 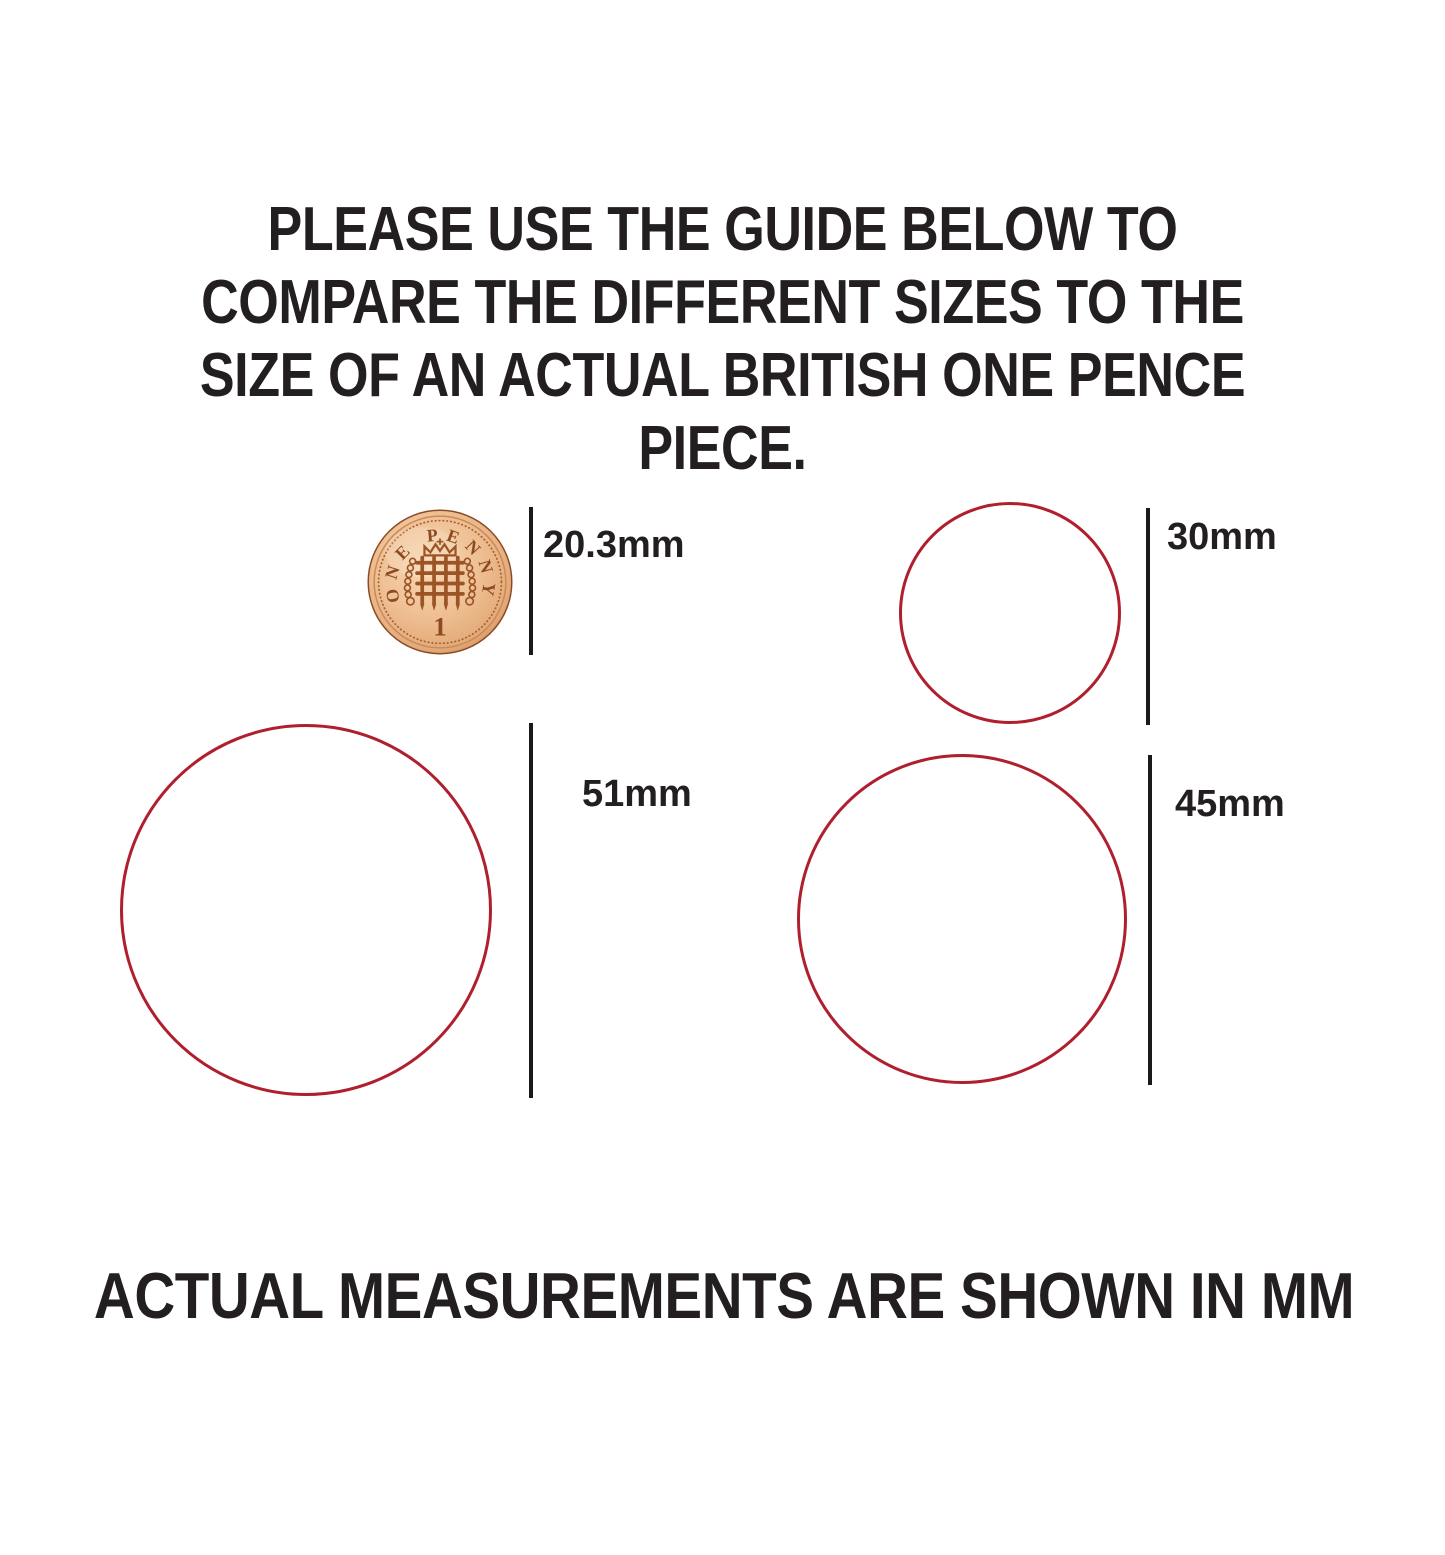 I want to click on one-penny-coin: ONE PENNY, so click(x=440, y=582).